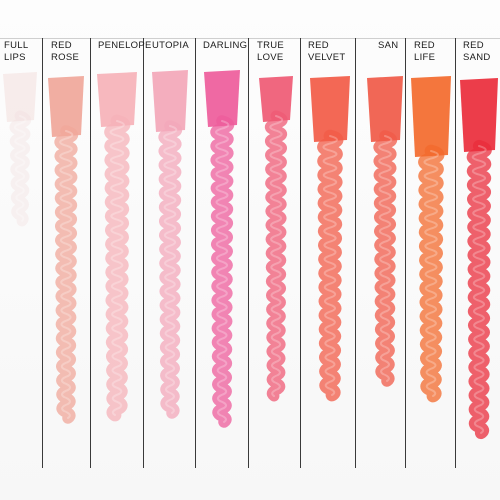 This screenshot has height=500, width=500. What do you see at coordinates (170, 45) in the screenshot?
I see `swatch-label: UTOPIA` at bounding box center [170, 45].